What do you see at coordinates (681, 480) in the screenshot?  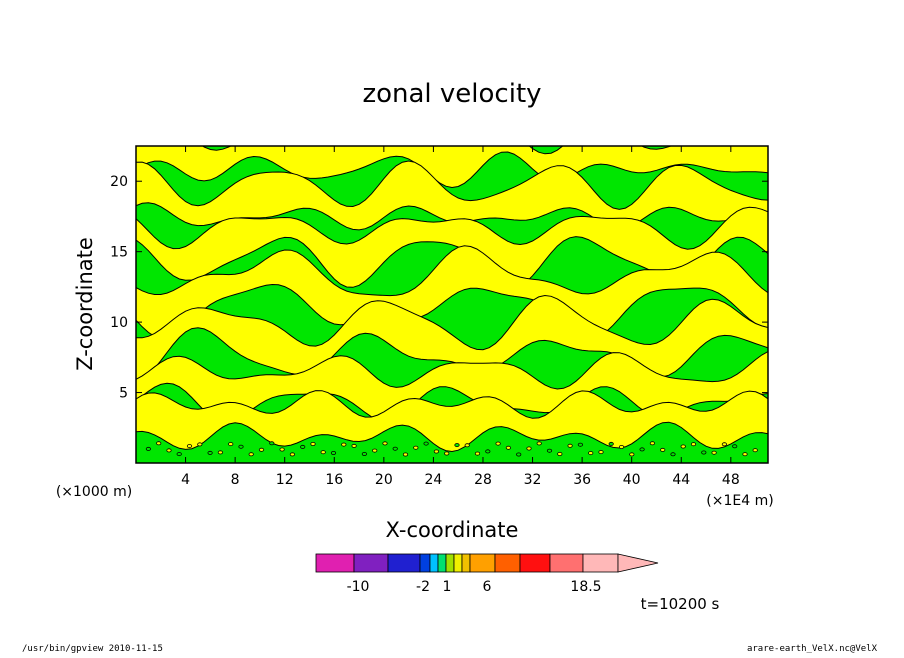 I see `x-tick-label: 44` at bounding box center [681, 480].